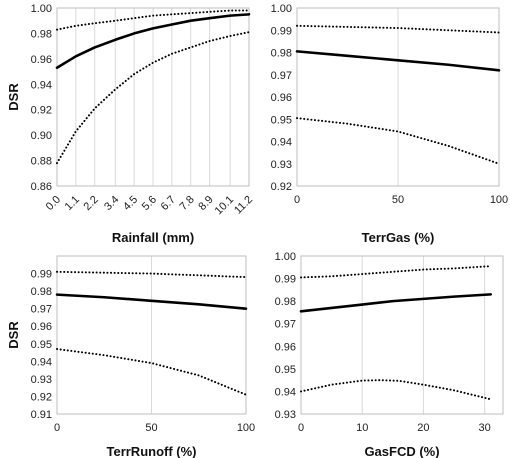  I want to click on rainfall-upper-bound-line, so click(153, 20).